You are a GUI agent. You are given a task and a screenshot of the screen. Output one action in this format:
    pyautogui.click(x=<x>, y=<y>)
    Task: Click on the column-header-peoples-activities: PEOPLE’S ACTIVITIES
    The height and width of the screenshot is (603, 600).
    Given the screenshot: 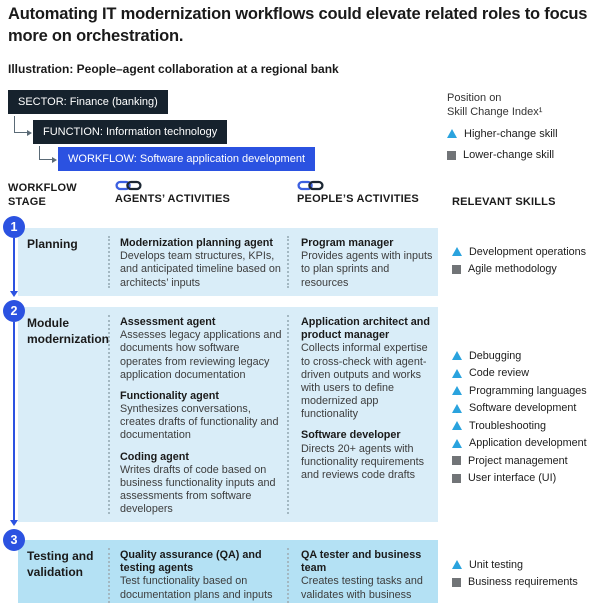 What is the action you would take?
    pyautogui.click(x=358, y=193)
    